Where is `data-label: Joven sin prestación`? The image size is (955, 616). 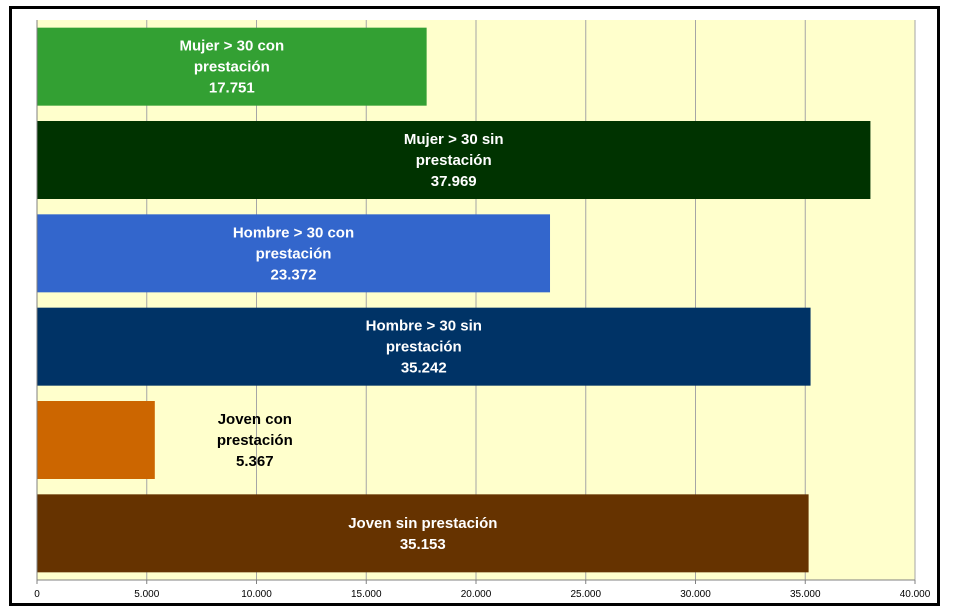 data-label: Joven sin prestación is located at coordinates (422, 523).